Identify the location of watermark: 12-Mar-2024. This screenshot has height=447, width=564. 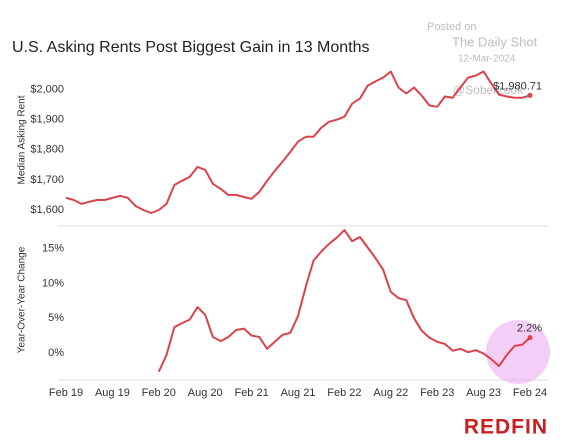
(487, 59).